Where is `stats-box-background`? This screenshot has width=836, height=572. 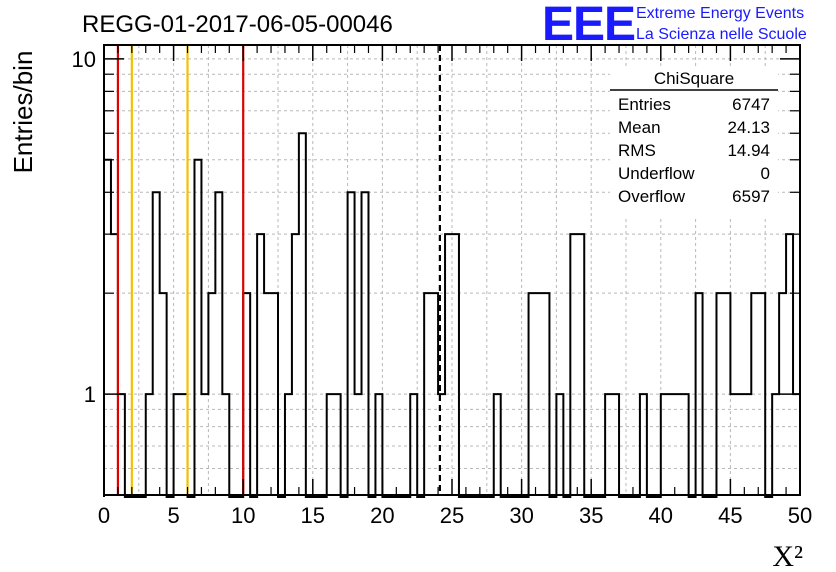
stats-box-background is located at coordinates (694, 141).